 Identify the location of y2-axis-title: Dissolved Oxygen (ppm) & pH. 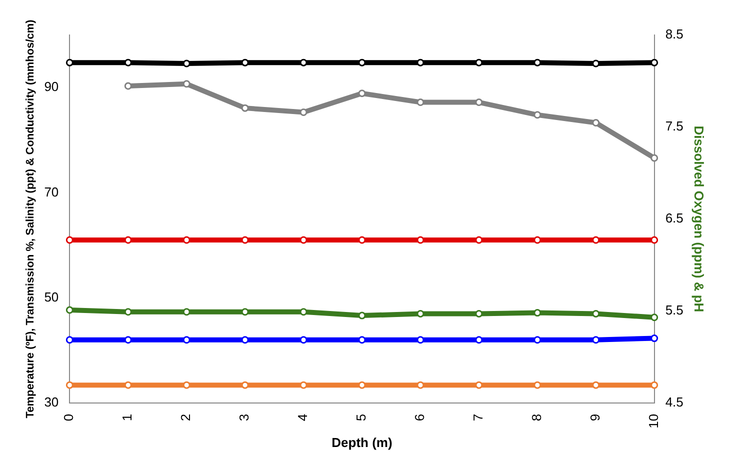
(699, 219).